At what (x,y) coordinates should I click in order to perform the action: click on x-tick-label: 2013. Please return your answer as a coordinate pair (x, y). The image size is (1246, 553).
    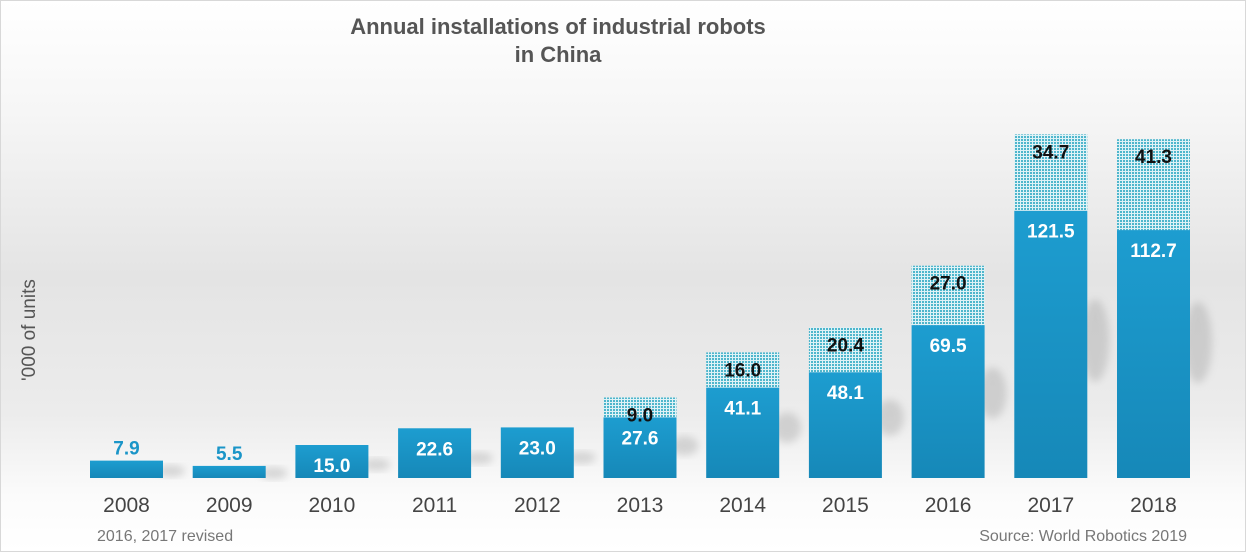
    Looking at the image, I should click on (640, 505).